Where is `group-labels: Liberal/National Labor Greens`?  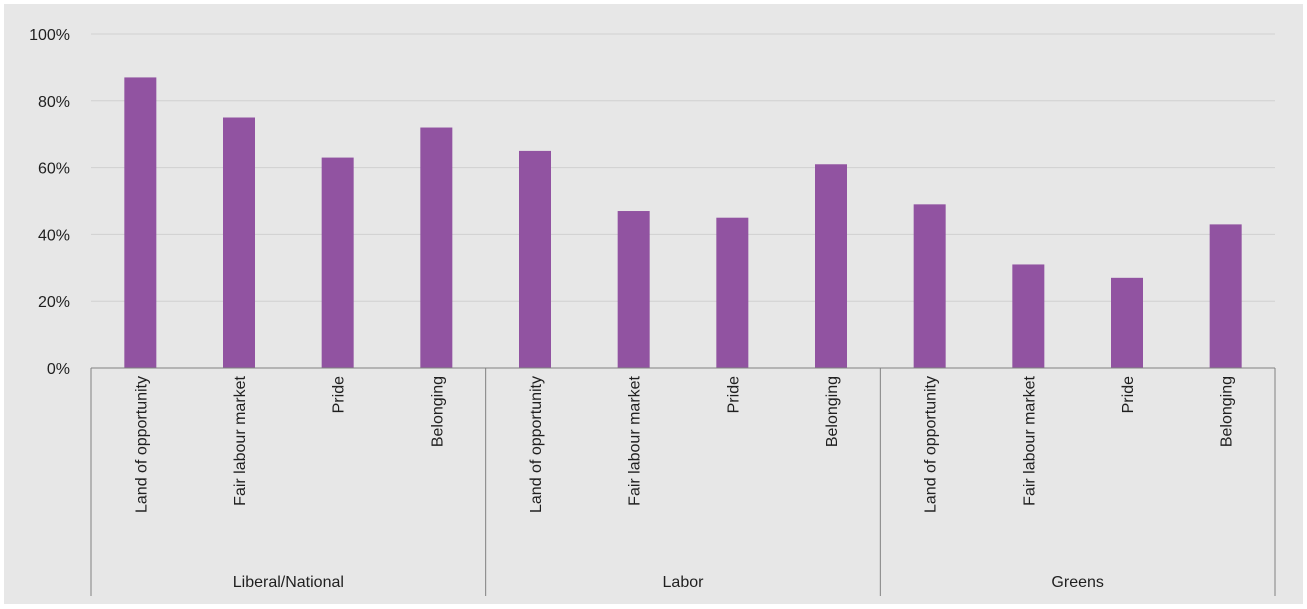
group-labels: Liberal/National Labor Greens is located at coordinates (668, 582).